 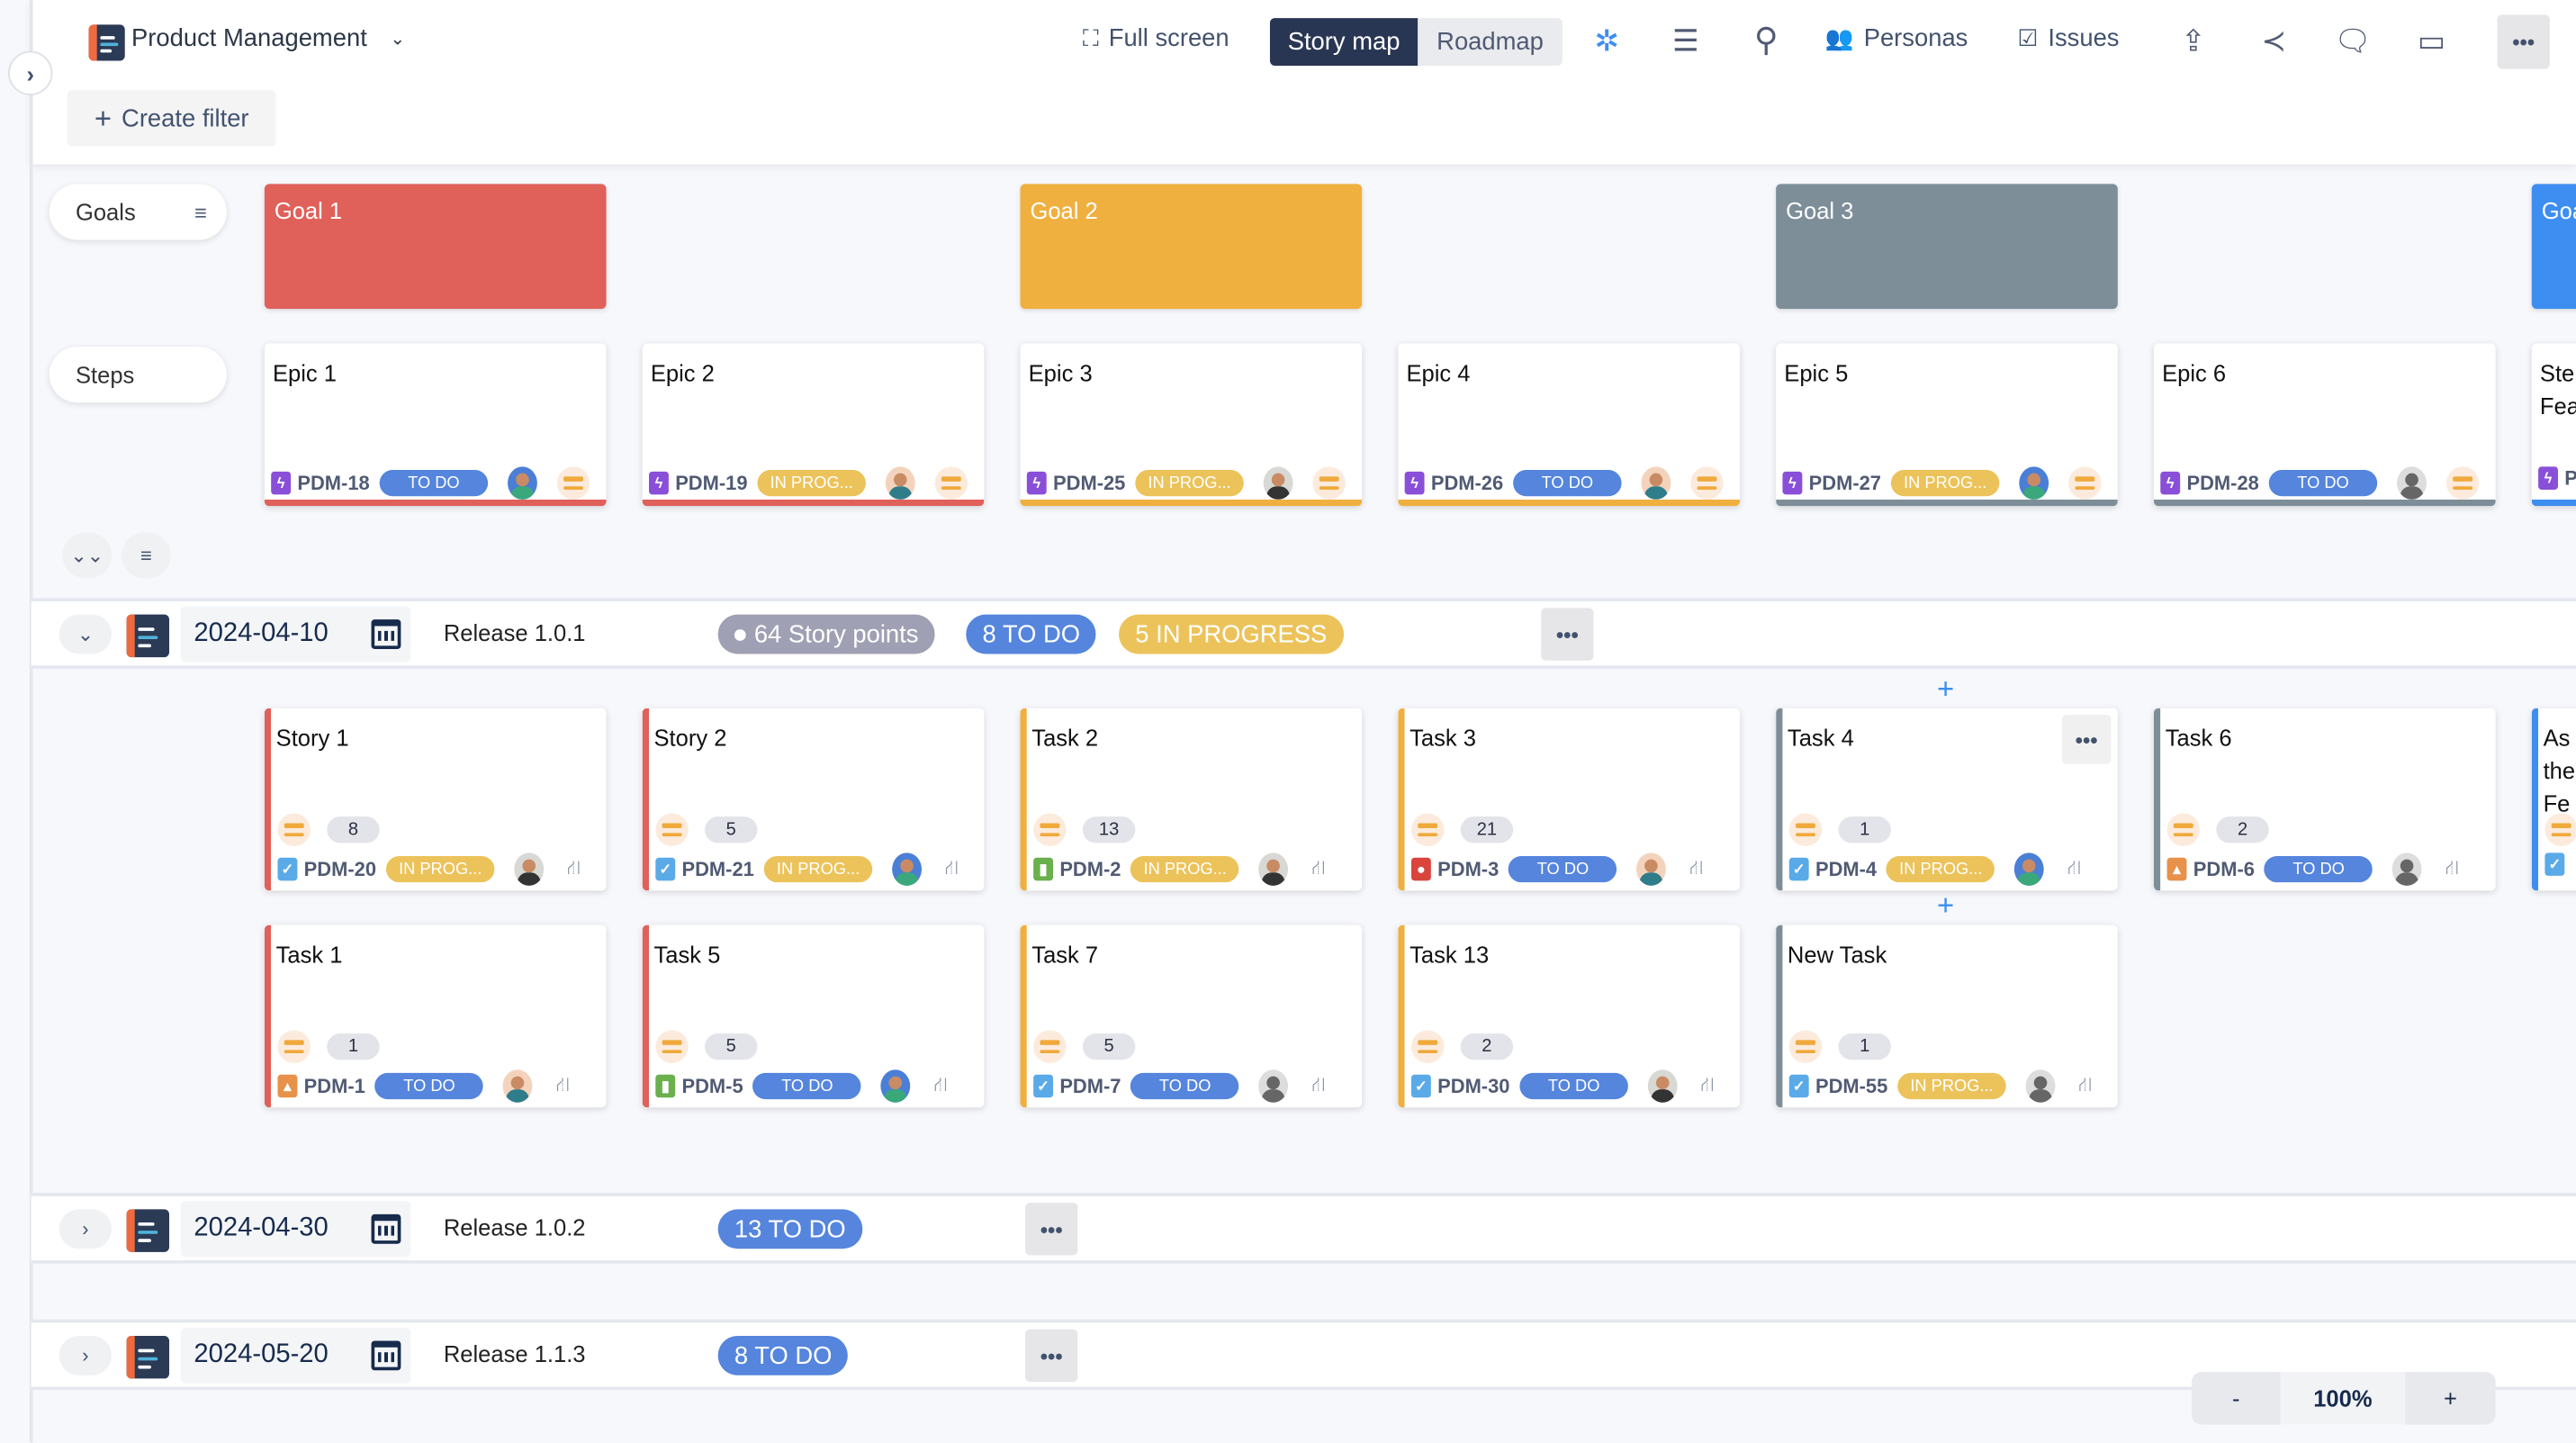 What do you see at coordinates (1896, 38) in the screenshot?
I see `personas-button: 👥 Personas` at bounding box center [1896, 38].